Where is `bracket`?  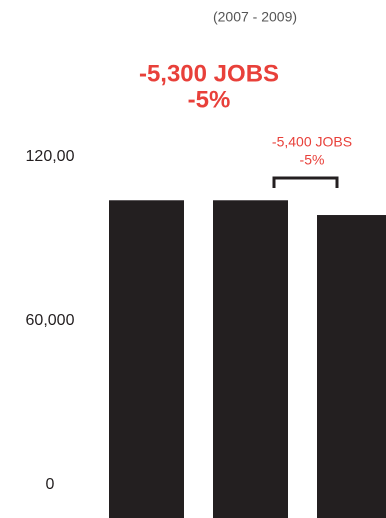 bracket is located at coordinates (305, 182).